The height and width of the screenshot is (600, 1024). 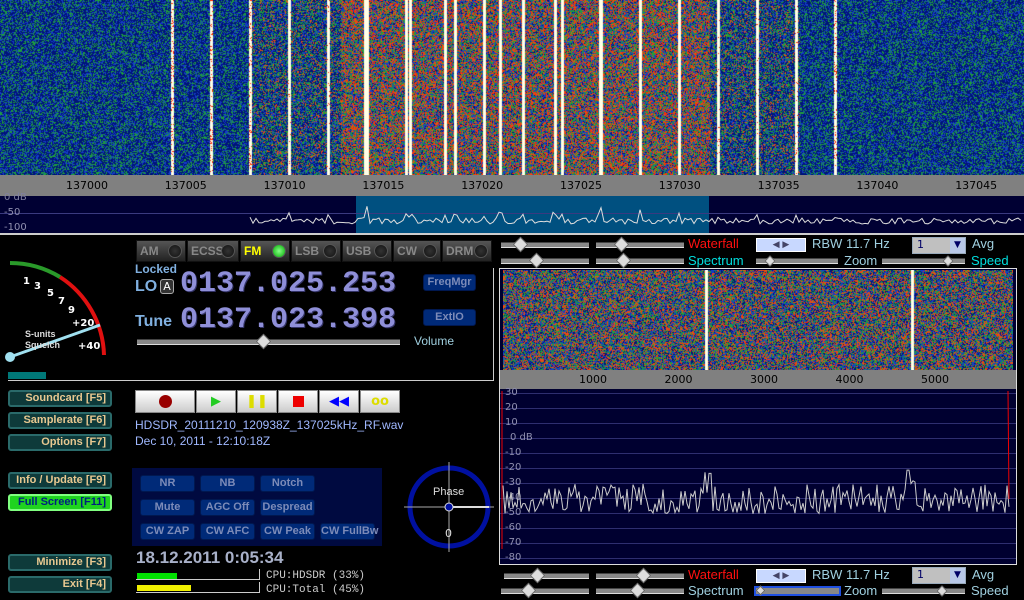 What do you see at coordinates (679, 185) in the screenshot?
I see `scale-tick-label: 137030` at bounding box center [679, 185].